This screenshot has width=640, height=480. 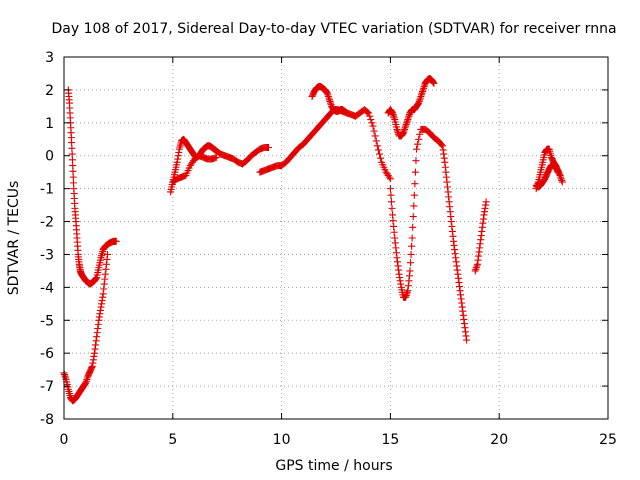 I want to click on x-tick-label: 5, so click(x=172, y=440).